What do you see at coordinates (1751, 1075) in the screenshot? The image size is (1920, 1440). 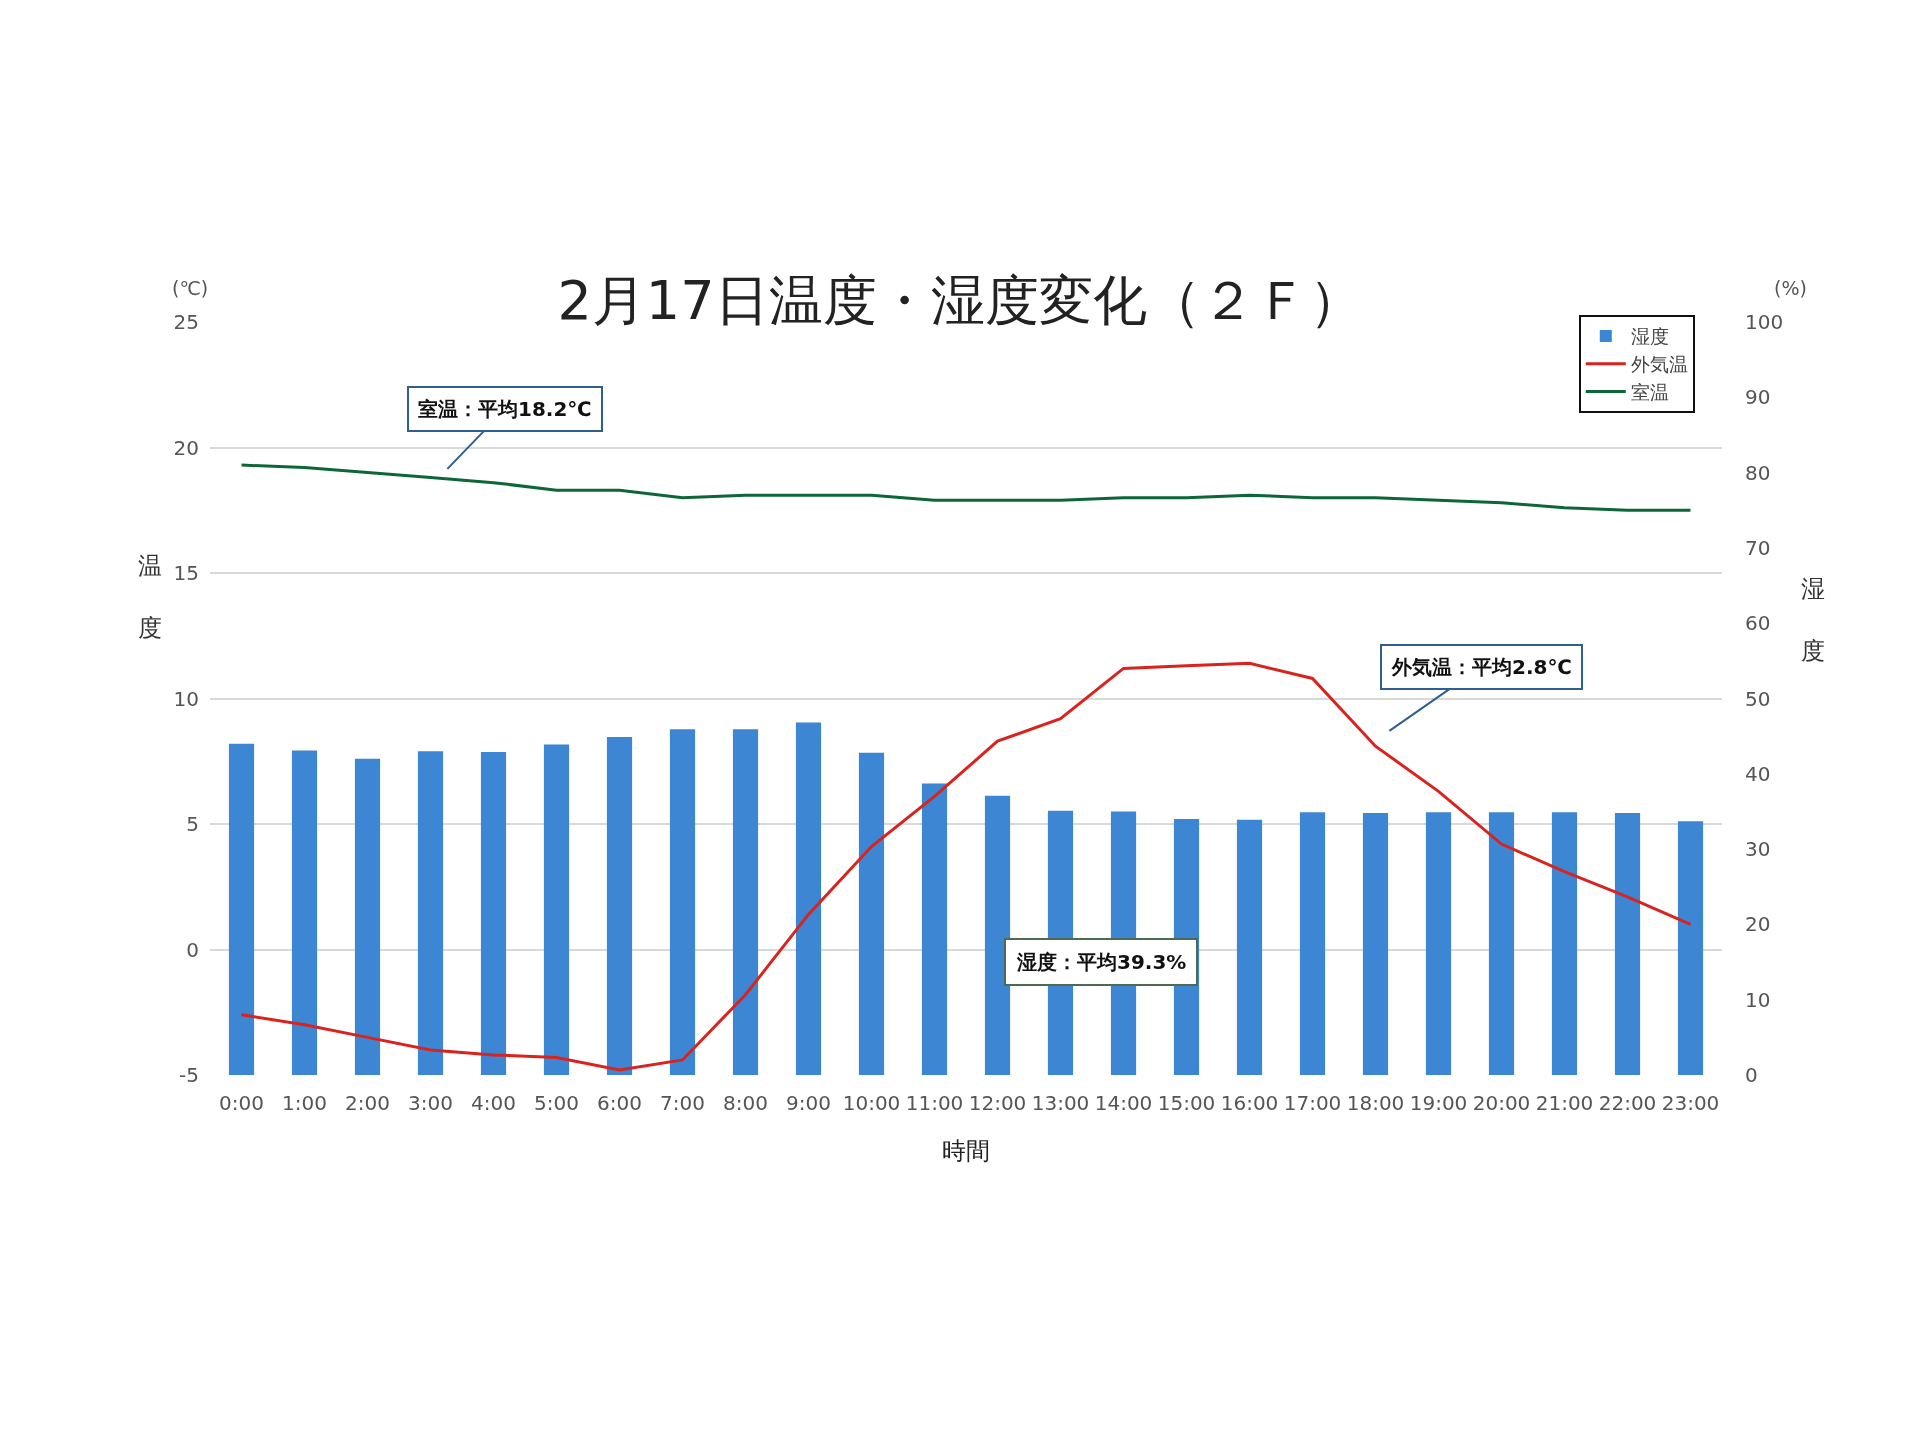 I see `y2-tick-label: 0` at bounding box center [1751, 1075].